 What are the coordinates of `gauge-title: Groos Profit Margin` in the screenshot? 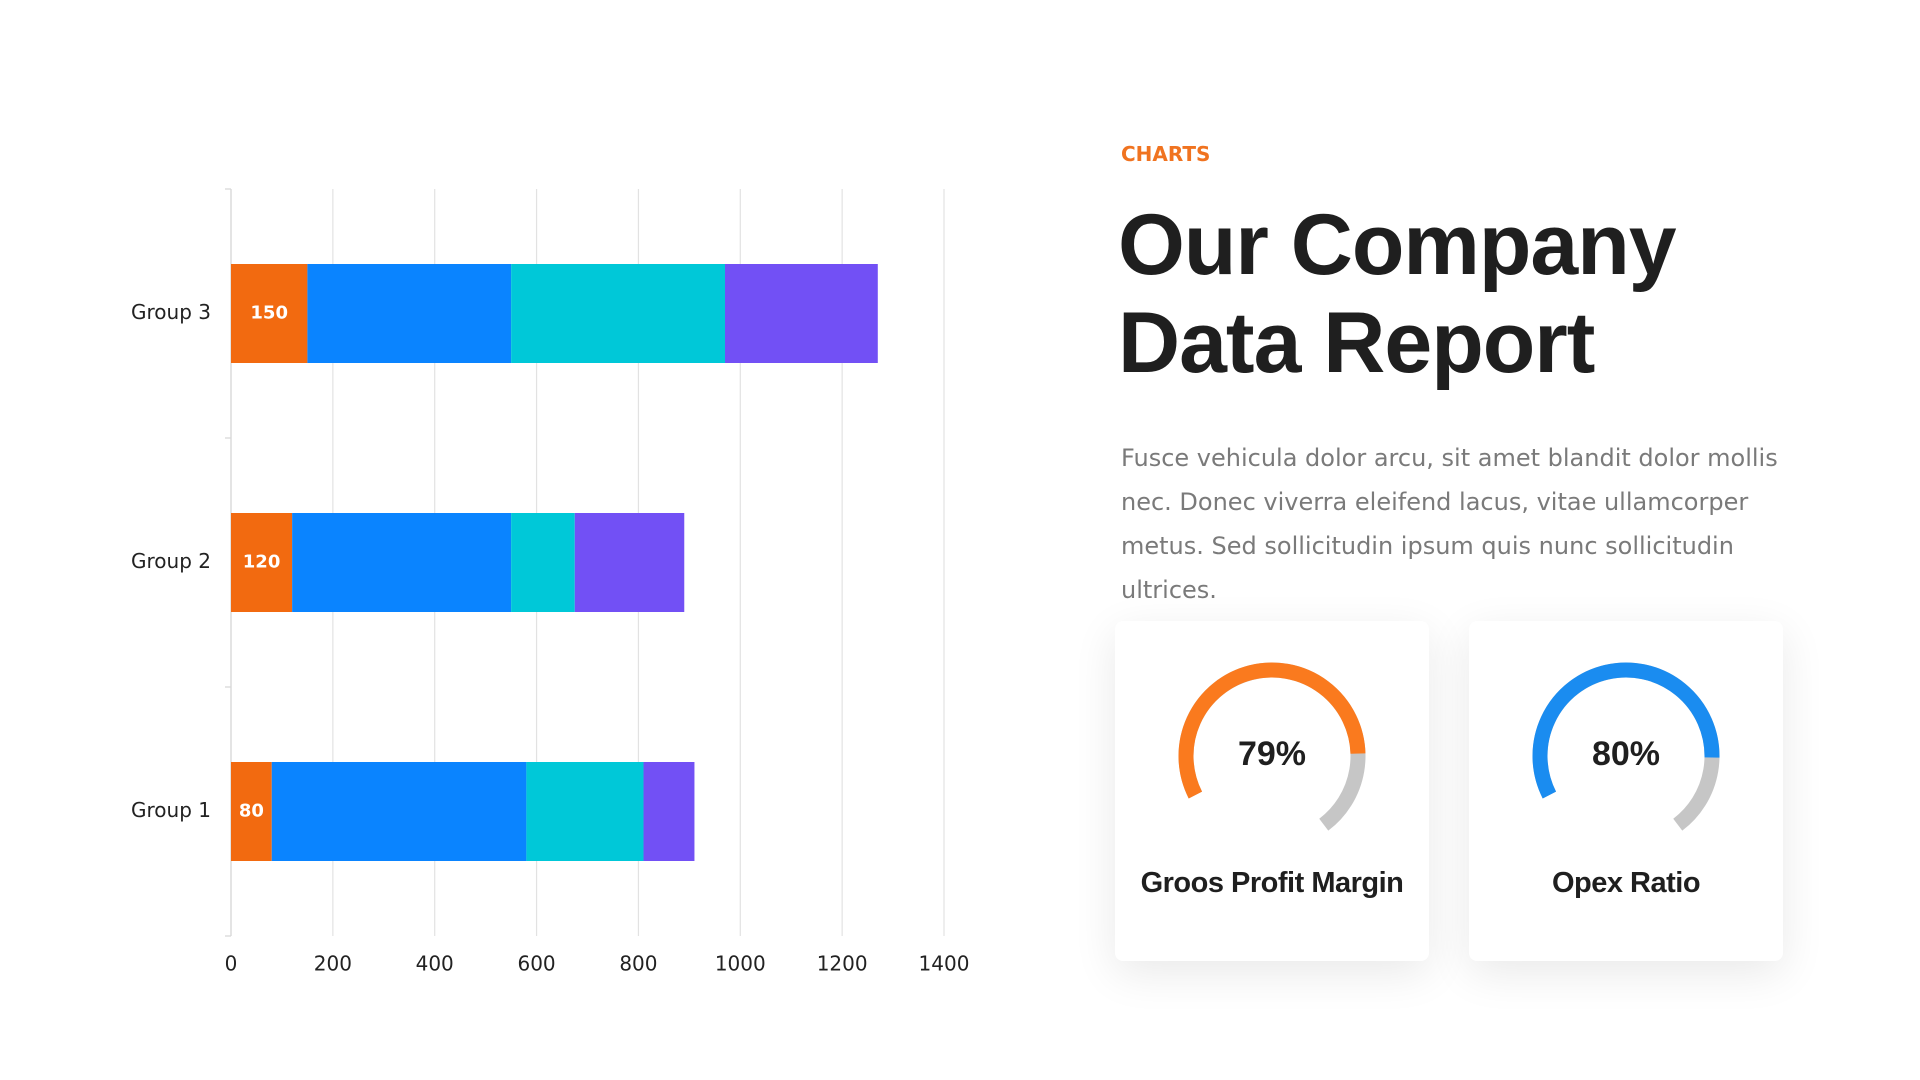 It's located at (1272, 883).